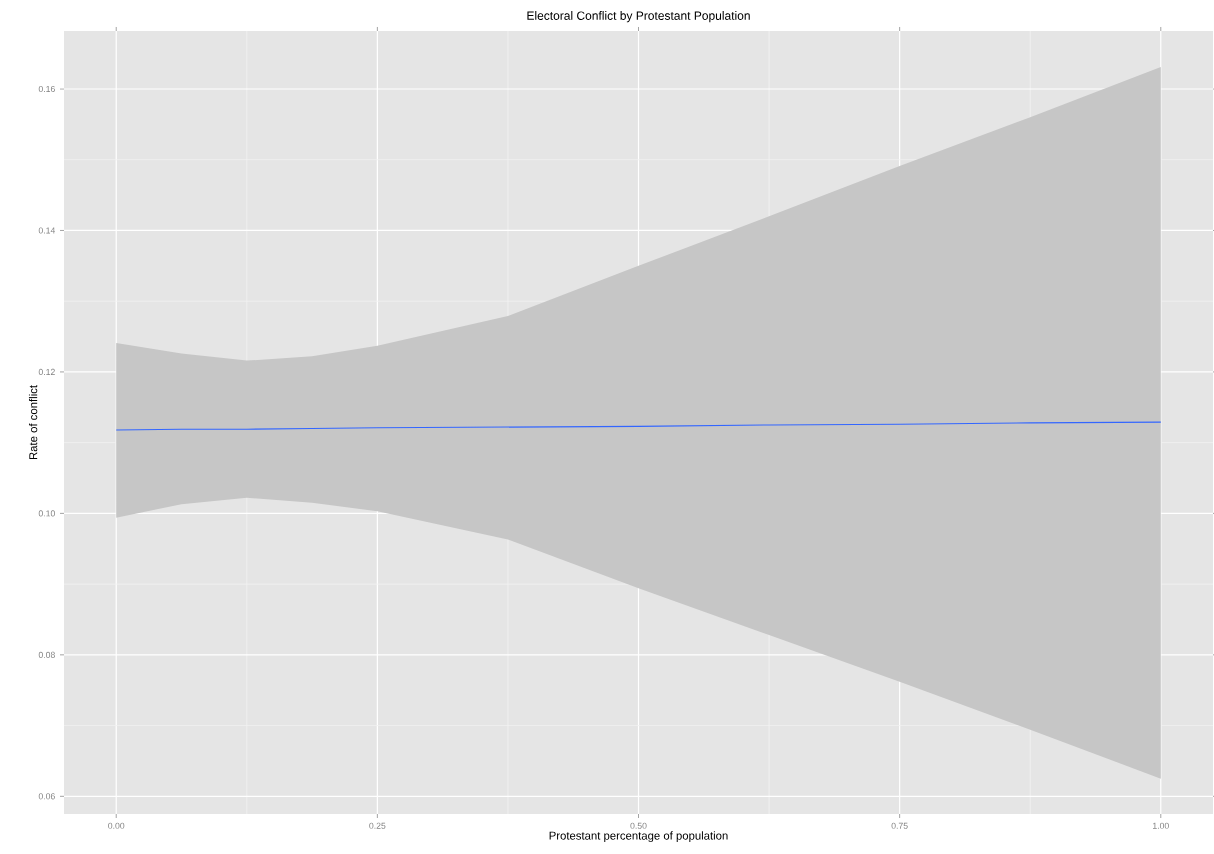 The width and height of the screenshot is (1214, 854). Describe the element at coordinates (116, 825) in the screenshot. I see `x-tick-label: 0.00` at that location.